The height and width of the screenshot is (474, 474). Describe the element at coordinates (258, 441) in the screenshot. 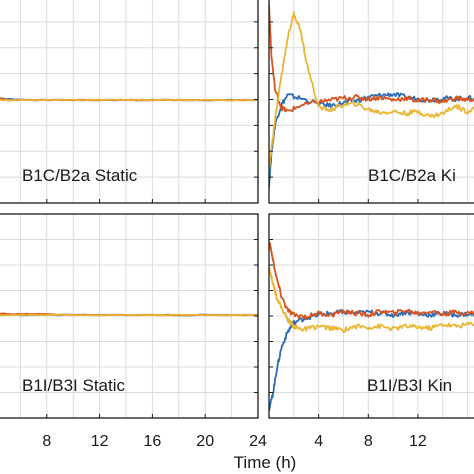

I see `x-tick-label: 24` at that location.